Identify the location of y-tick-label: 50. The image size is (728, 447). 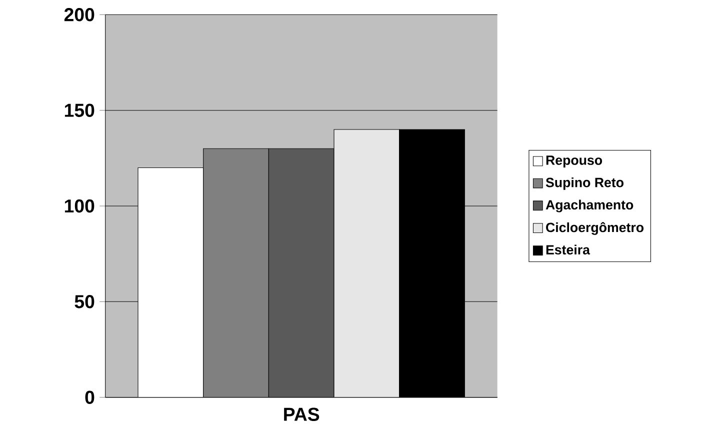
(84, 301).